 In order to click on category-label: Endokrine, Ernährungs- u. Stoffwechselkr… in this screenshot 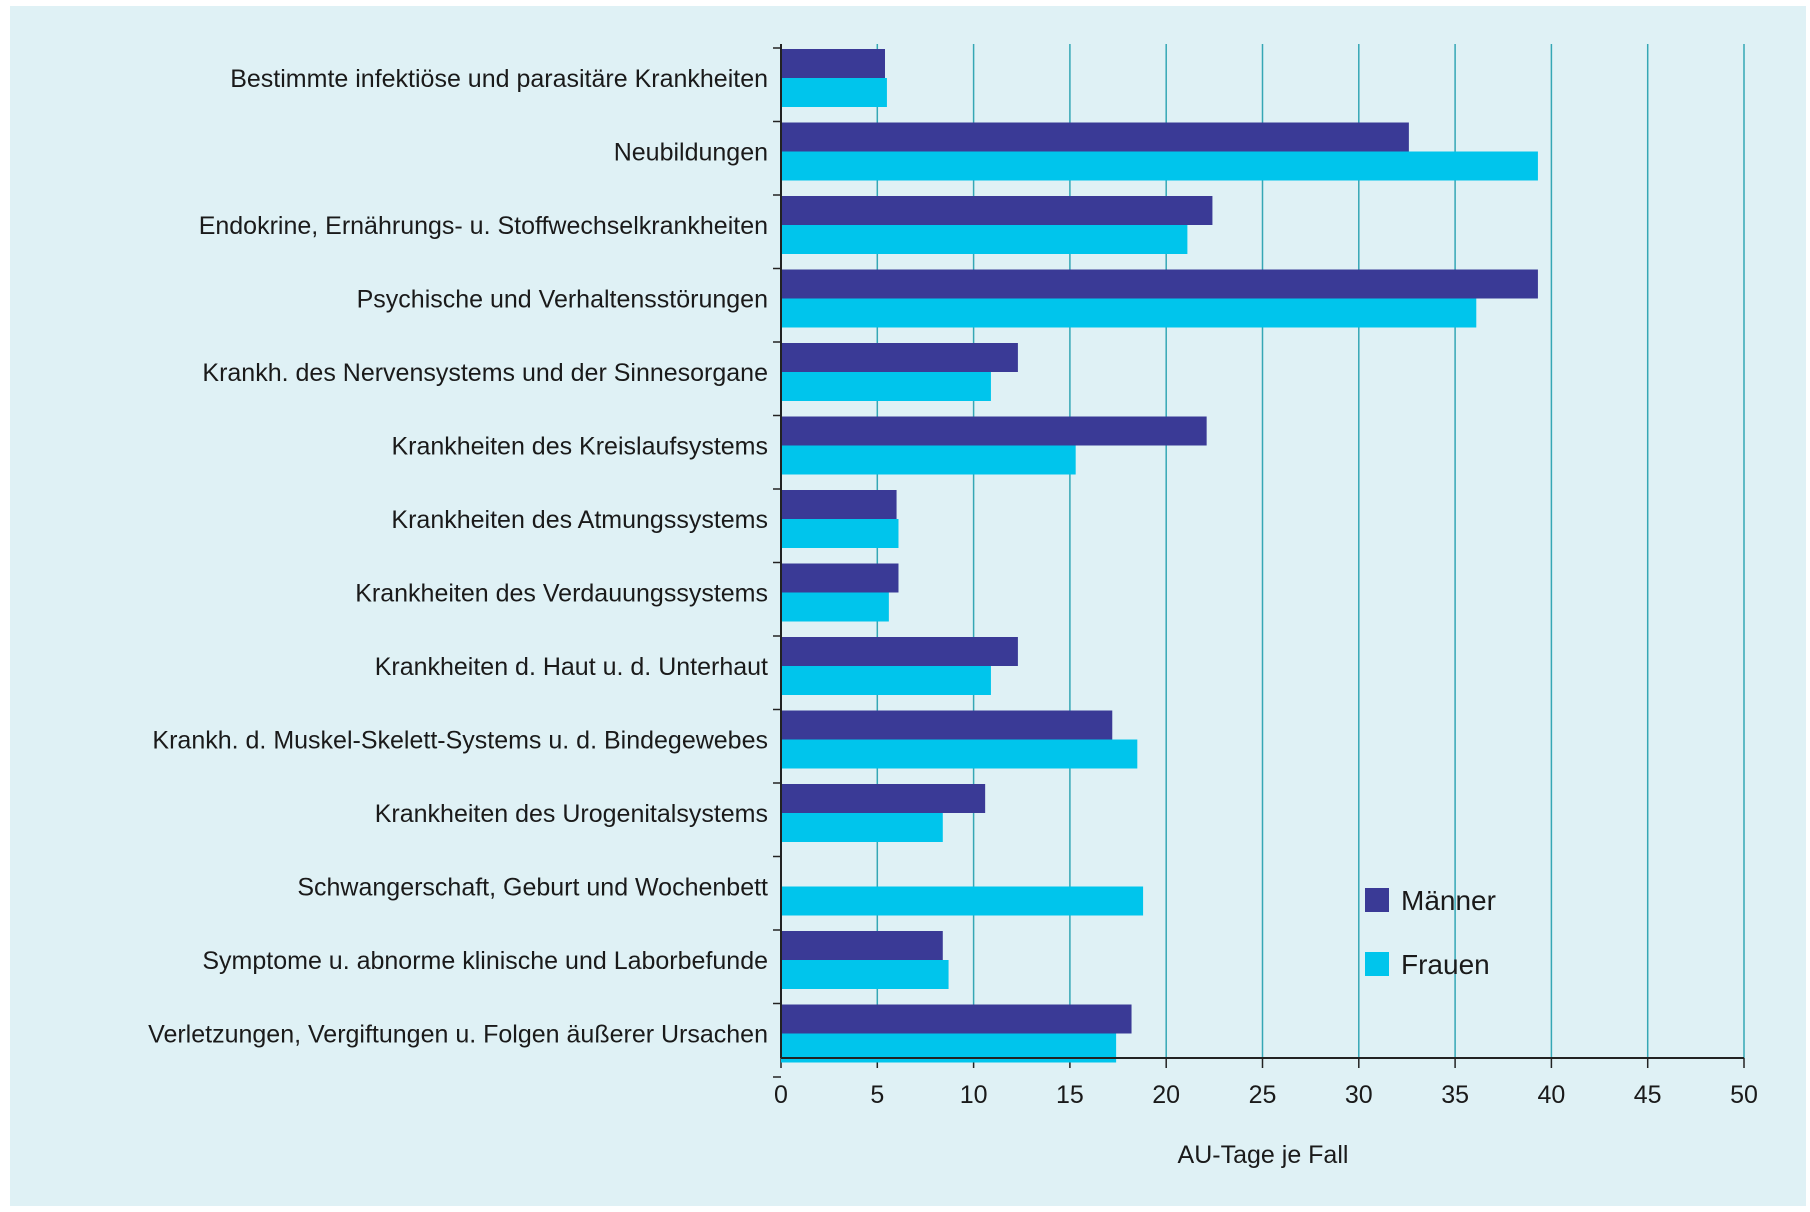, I will do `click(483, 226)`.